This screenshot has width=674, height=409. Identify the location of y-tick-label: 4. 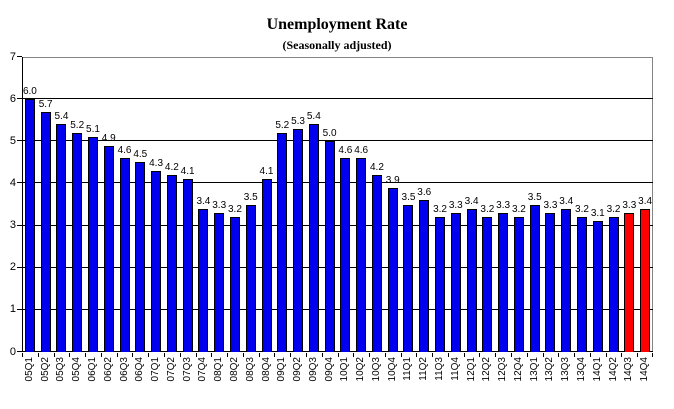
(12, 182).